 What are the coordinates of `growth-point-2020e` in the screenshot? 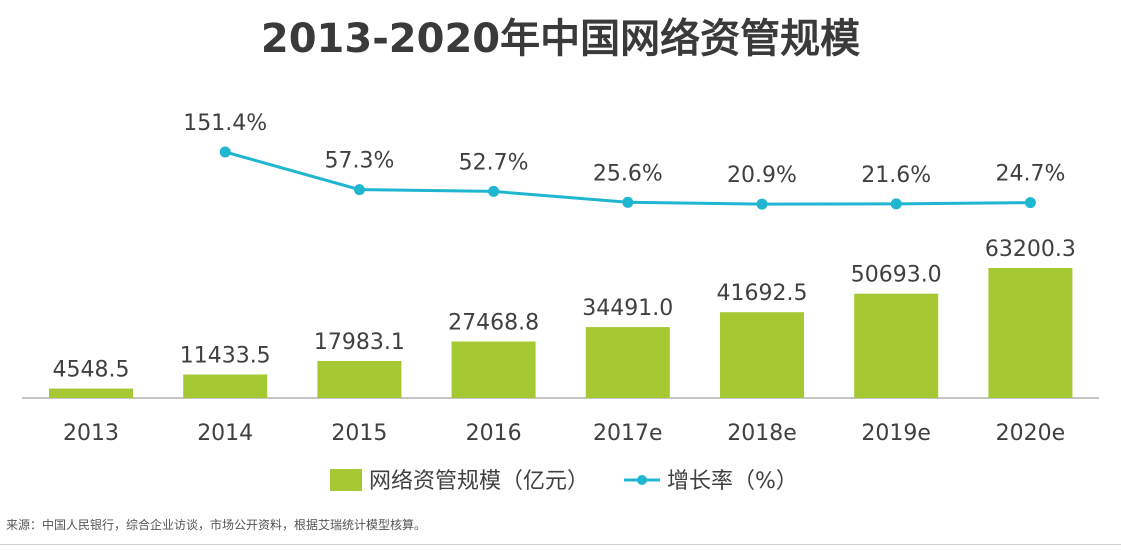 It's located at (1030, 203).